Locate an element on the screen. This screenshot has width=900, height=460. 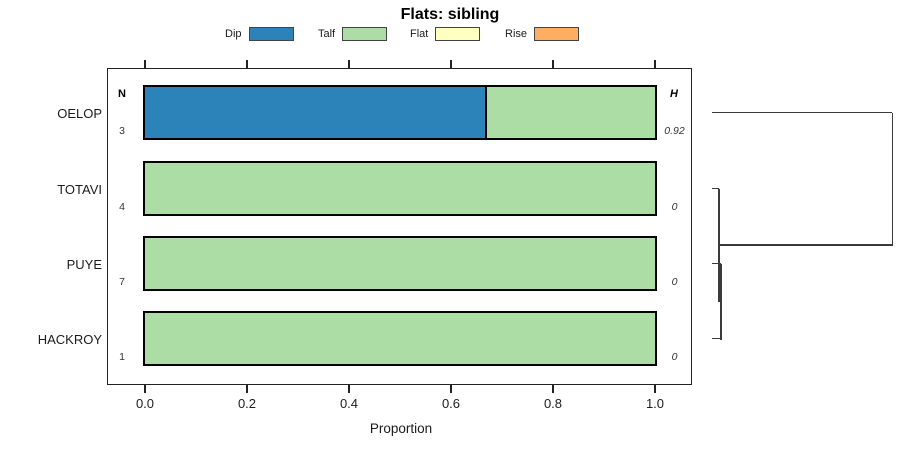
legend-label: Flat is located at coordinates (419, 34).